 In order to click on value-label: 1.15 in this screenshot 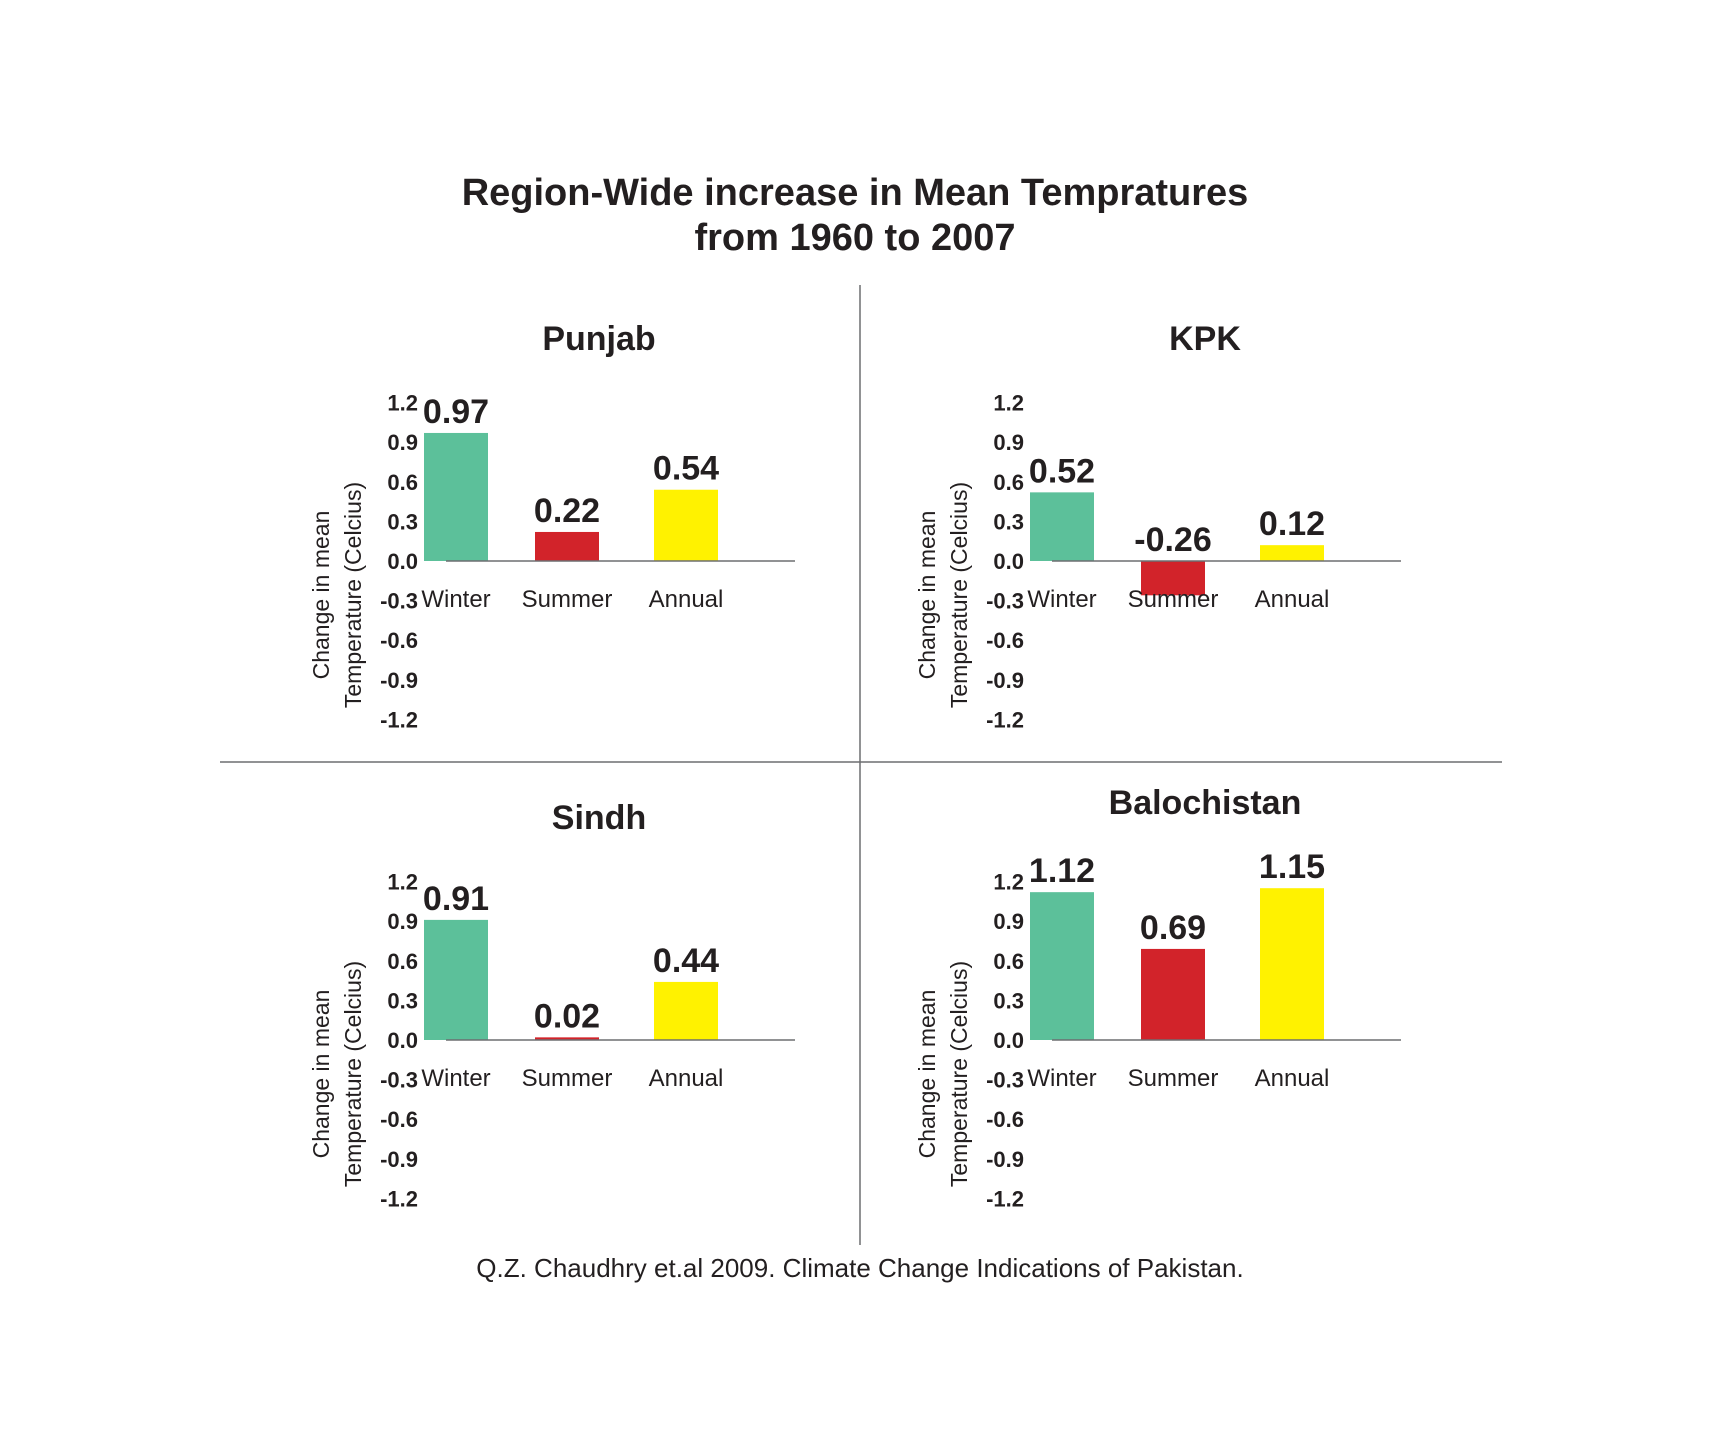, I will do `click(1292, 867)`.